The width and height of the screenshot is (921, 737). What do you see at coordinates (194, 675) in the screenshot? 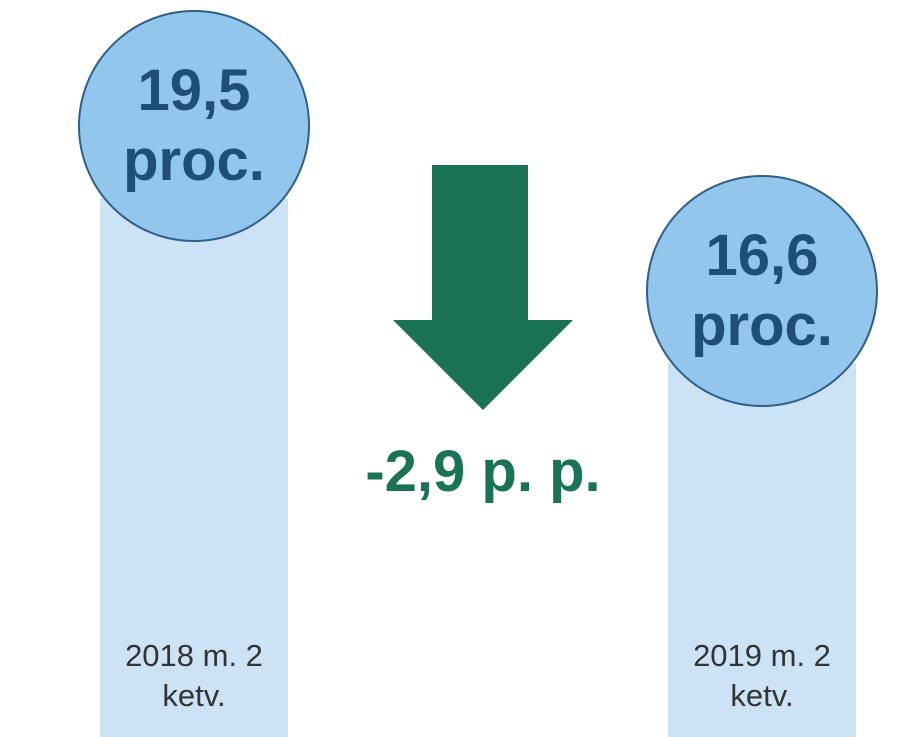
I see `x-tick-label: 2018 m. 2 ketv.` at bounding box center [194, 675].